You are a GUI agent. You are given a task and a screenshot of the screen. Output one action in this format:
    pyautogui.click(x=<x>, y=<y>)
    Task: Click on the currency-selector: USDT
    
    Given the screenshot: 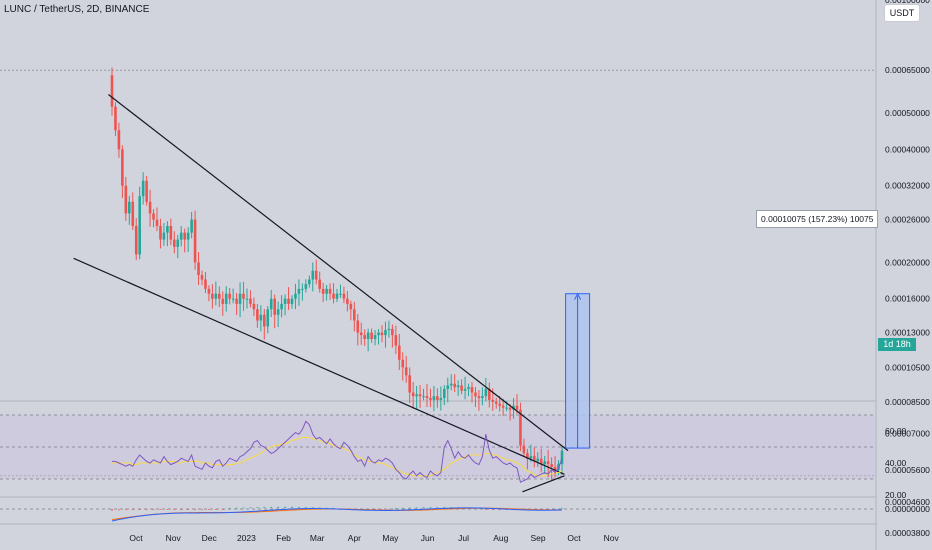 What is the action you would take?
    pyautogui.click(x=902, y=13)
    